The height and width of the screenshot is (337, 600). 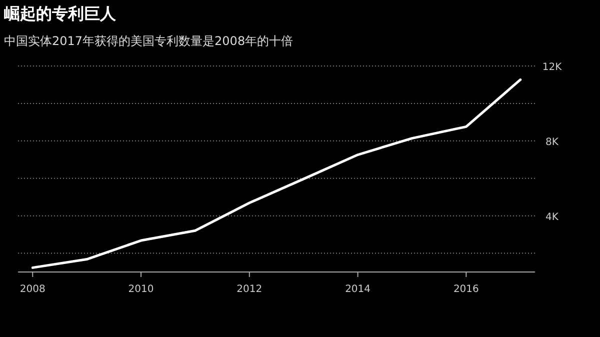 What do you see at coordinates (149, 41) in the screenshot?
I see `chart-subtitle: 中国实体2017年获得的美国专利数量是2008年的十倍` at bounding box center [149, 41].